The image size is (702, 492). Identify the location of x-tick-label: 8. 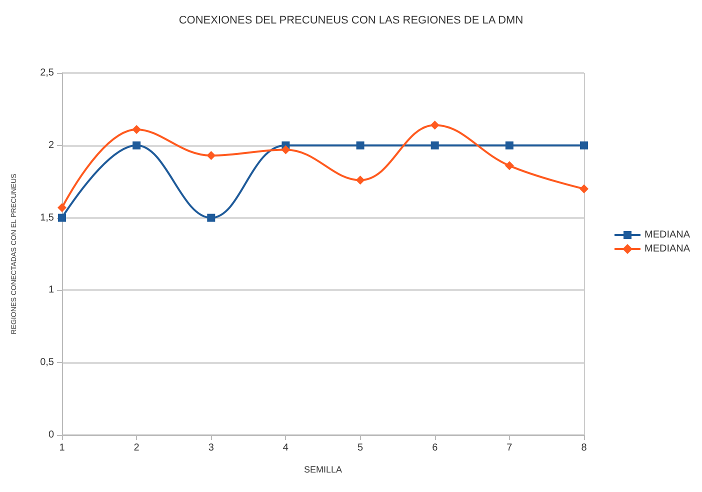
(584, 448).